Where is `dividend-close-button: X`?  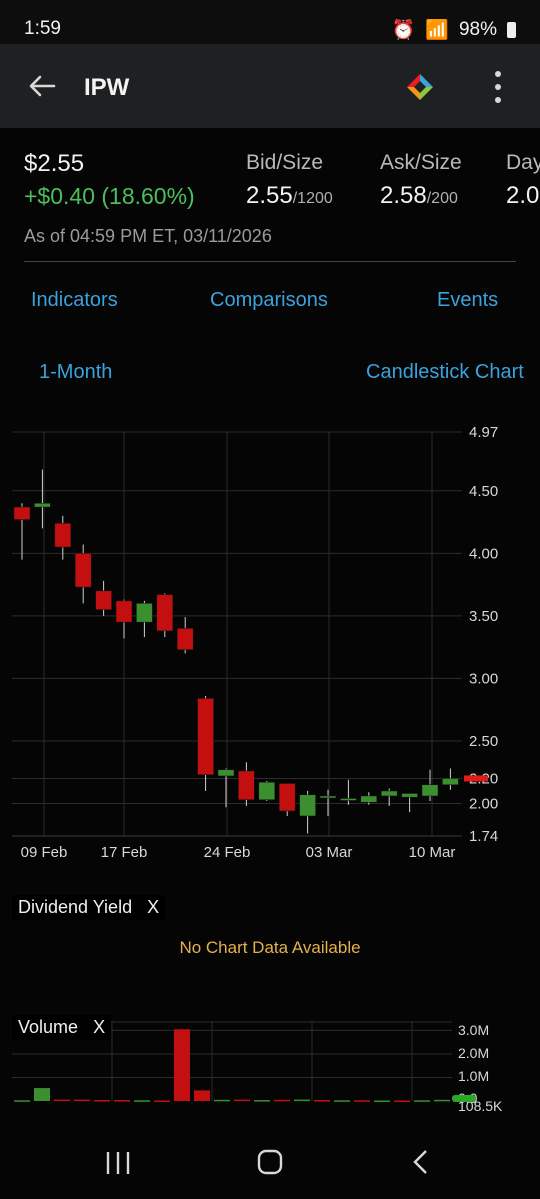
dividend-close-button: X is located at coordinates (153, 907).